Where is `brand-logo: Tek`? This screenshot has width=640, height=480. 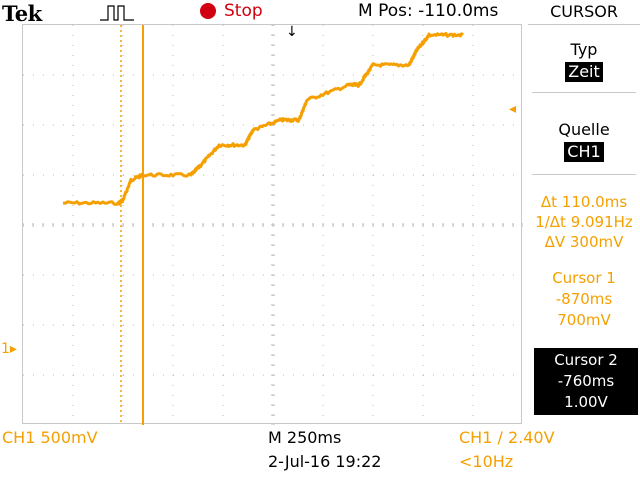
brand-logo: Tek is located at coordinates (22, 13).